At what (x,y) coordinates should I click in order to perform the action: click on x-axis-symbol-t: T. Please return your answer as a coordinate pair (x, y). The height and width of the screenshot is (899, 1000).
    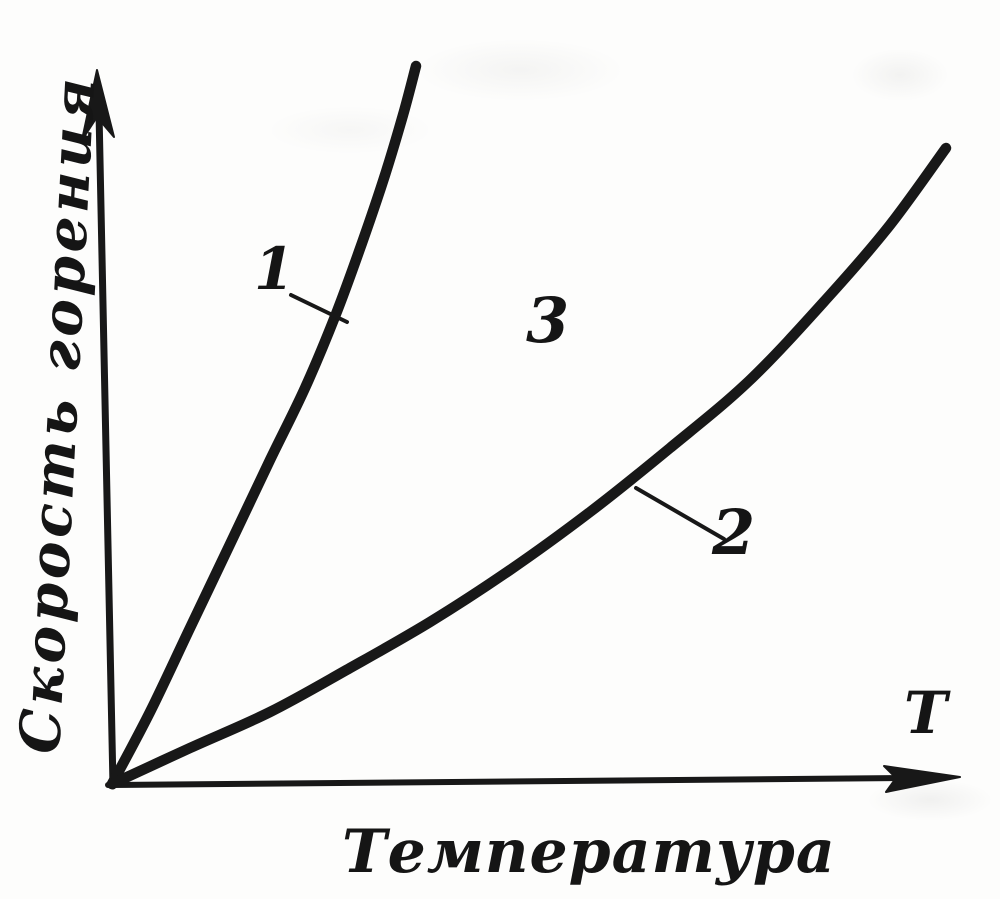
    Looking at the image, I should click on (926, 713).